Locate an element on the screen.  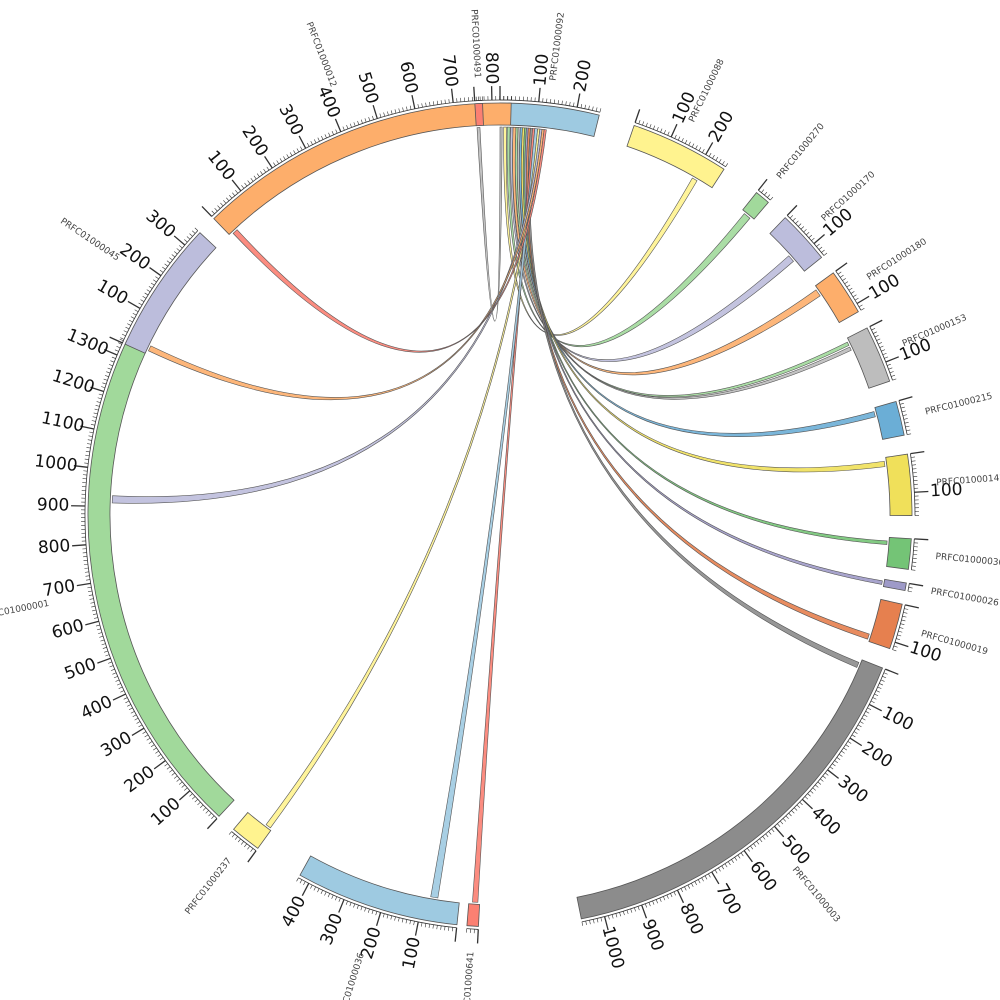
segment-label-PRFC01000036: PRFC01000036 is located at coordinates (352, 976).